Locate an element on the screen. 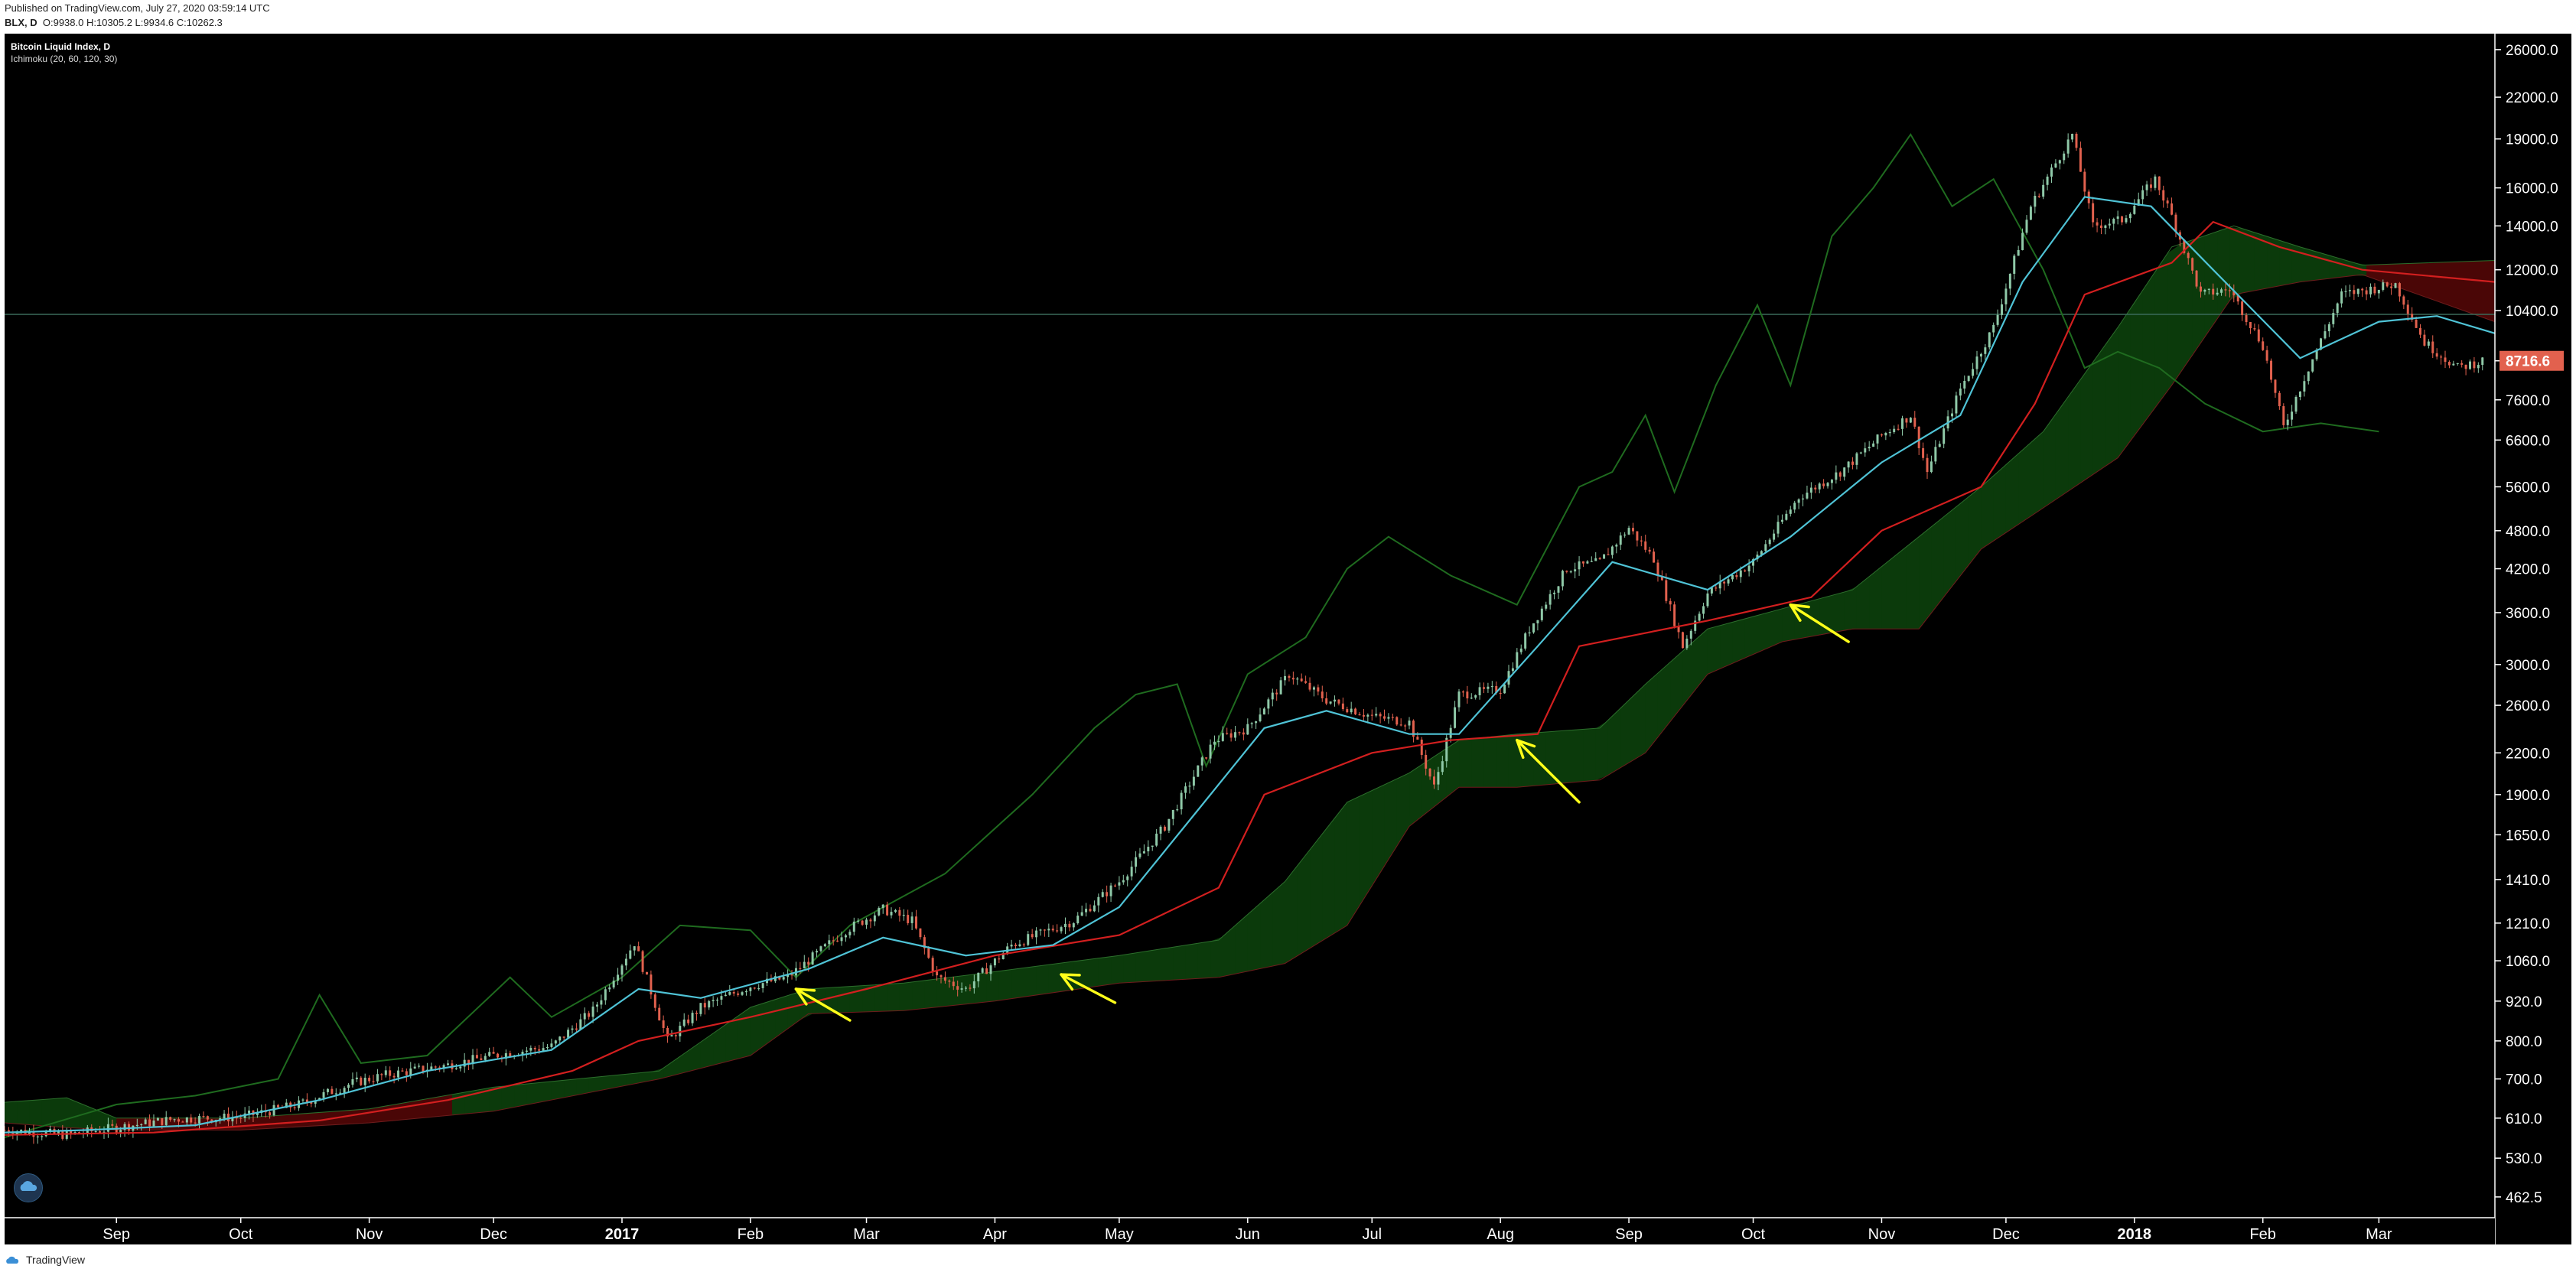 The height and width of the screenshot is (1272, 2576). arrow-head is located at coordinates (1800, 606).